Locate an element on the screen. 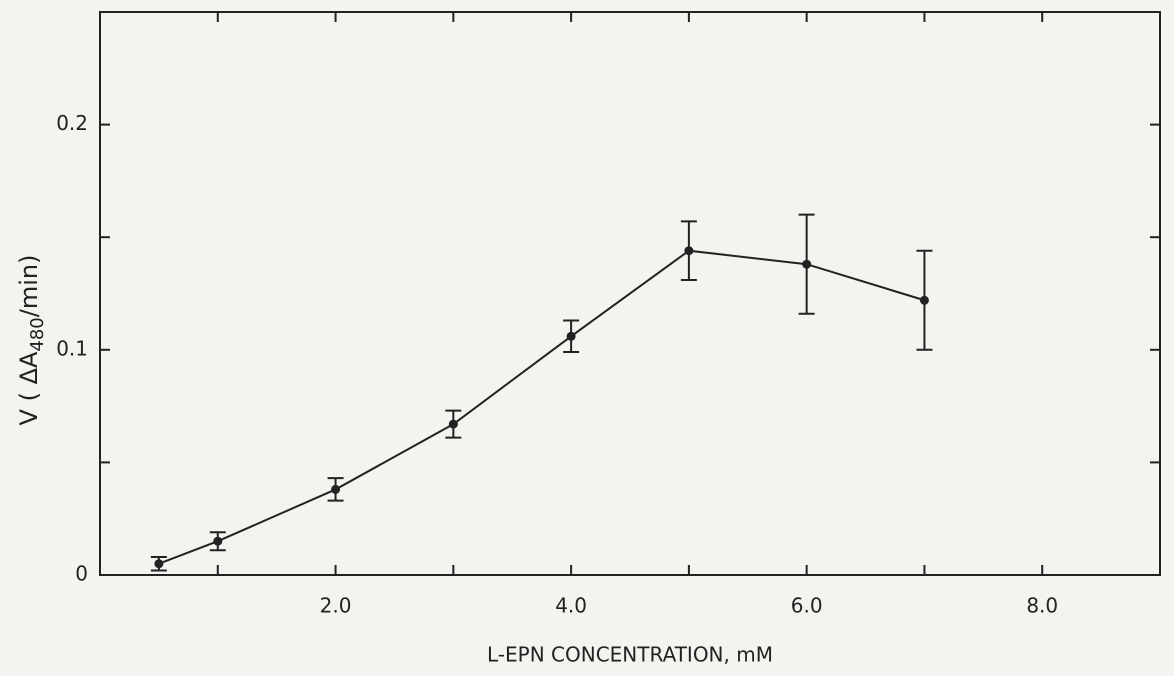  x-tick-label: 2.0 is located at coordinates (336, 606).